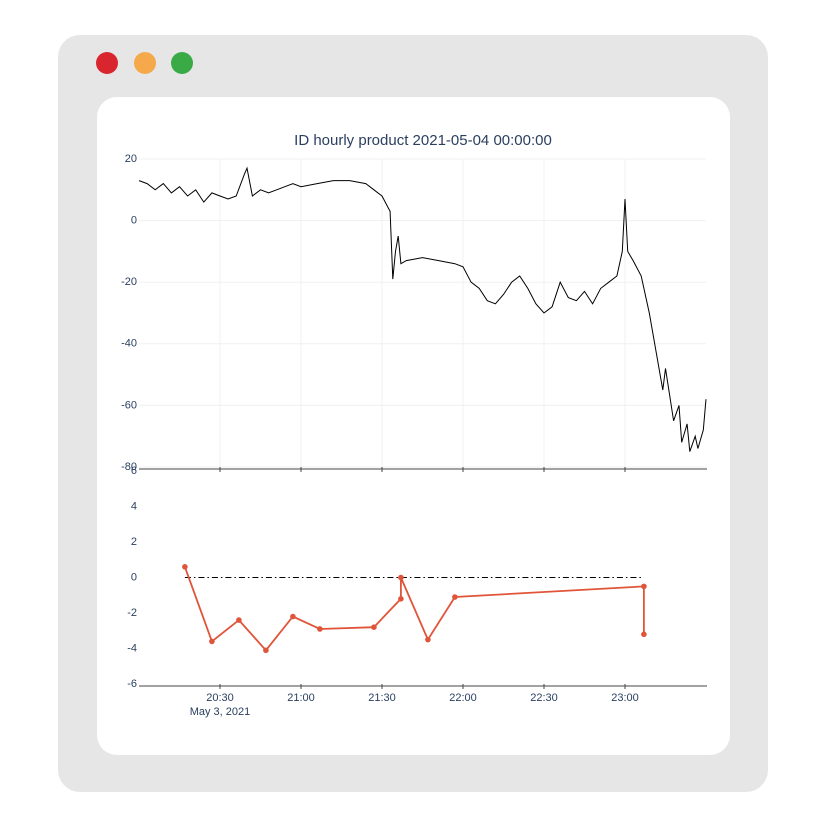 The height and width of the screenshot is (832, 827). What do you see at coordinates (220, 712) in the screenshot?
I see `x-date-label: May 3, 2021` at bounding box center [220, 712].